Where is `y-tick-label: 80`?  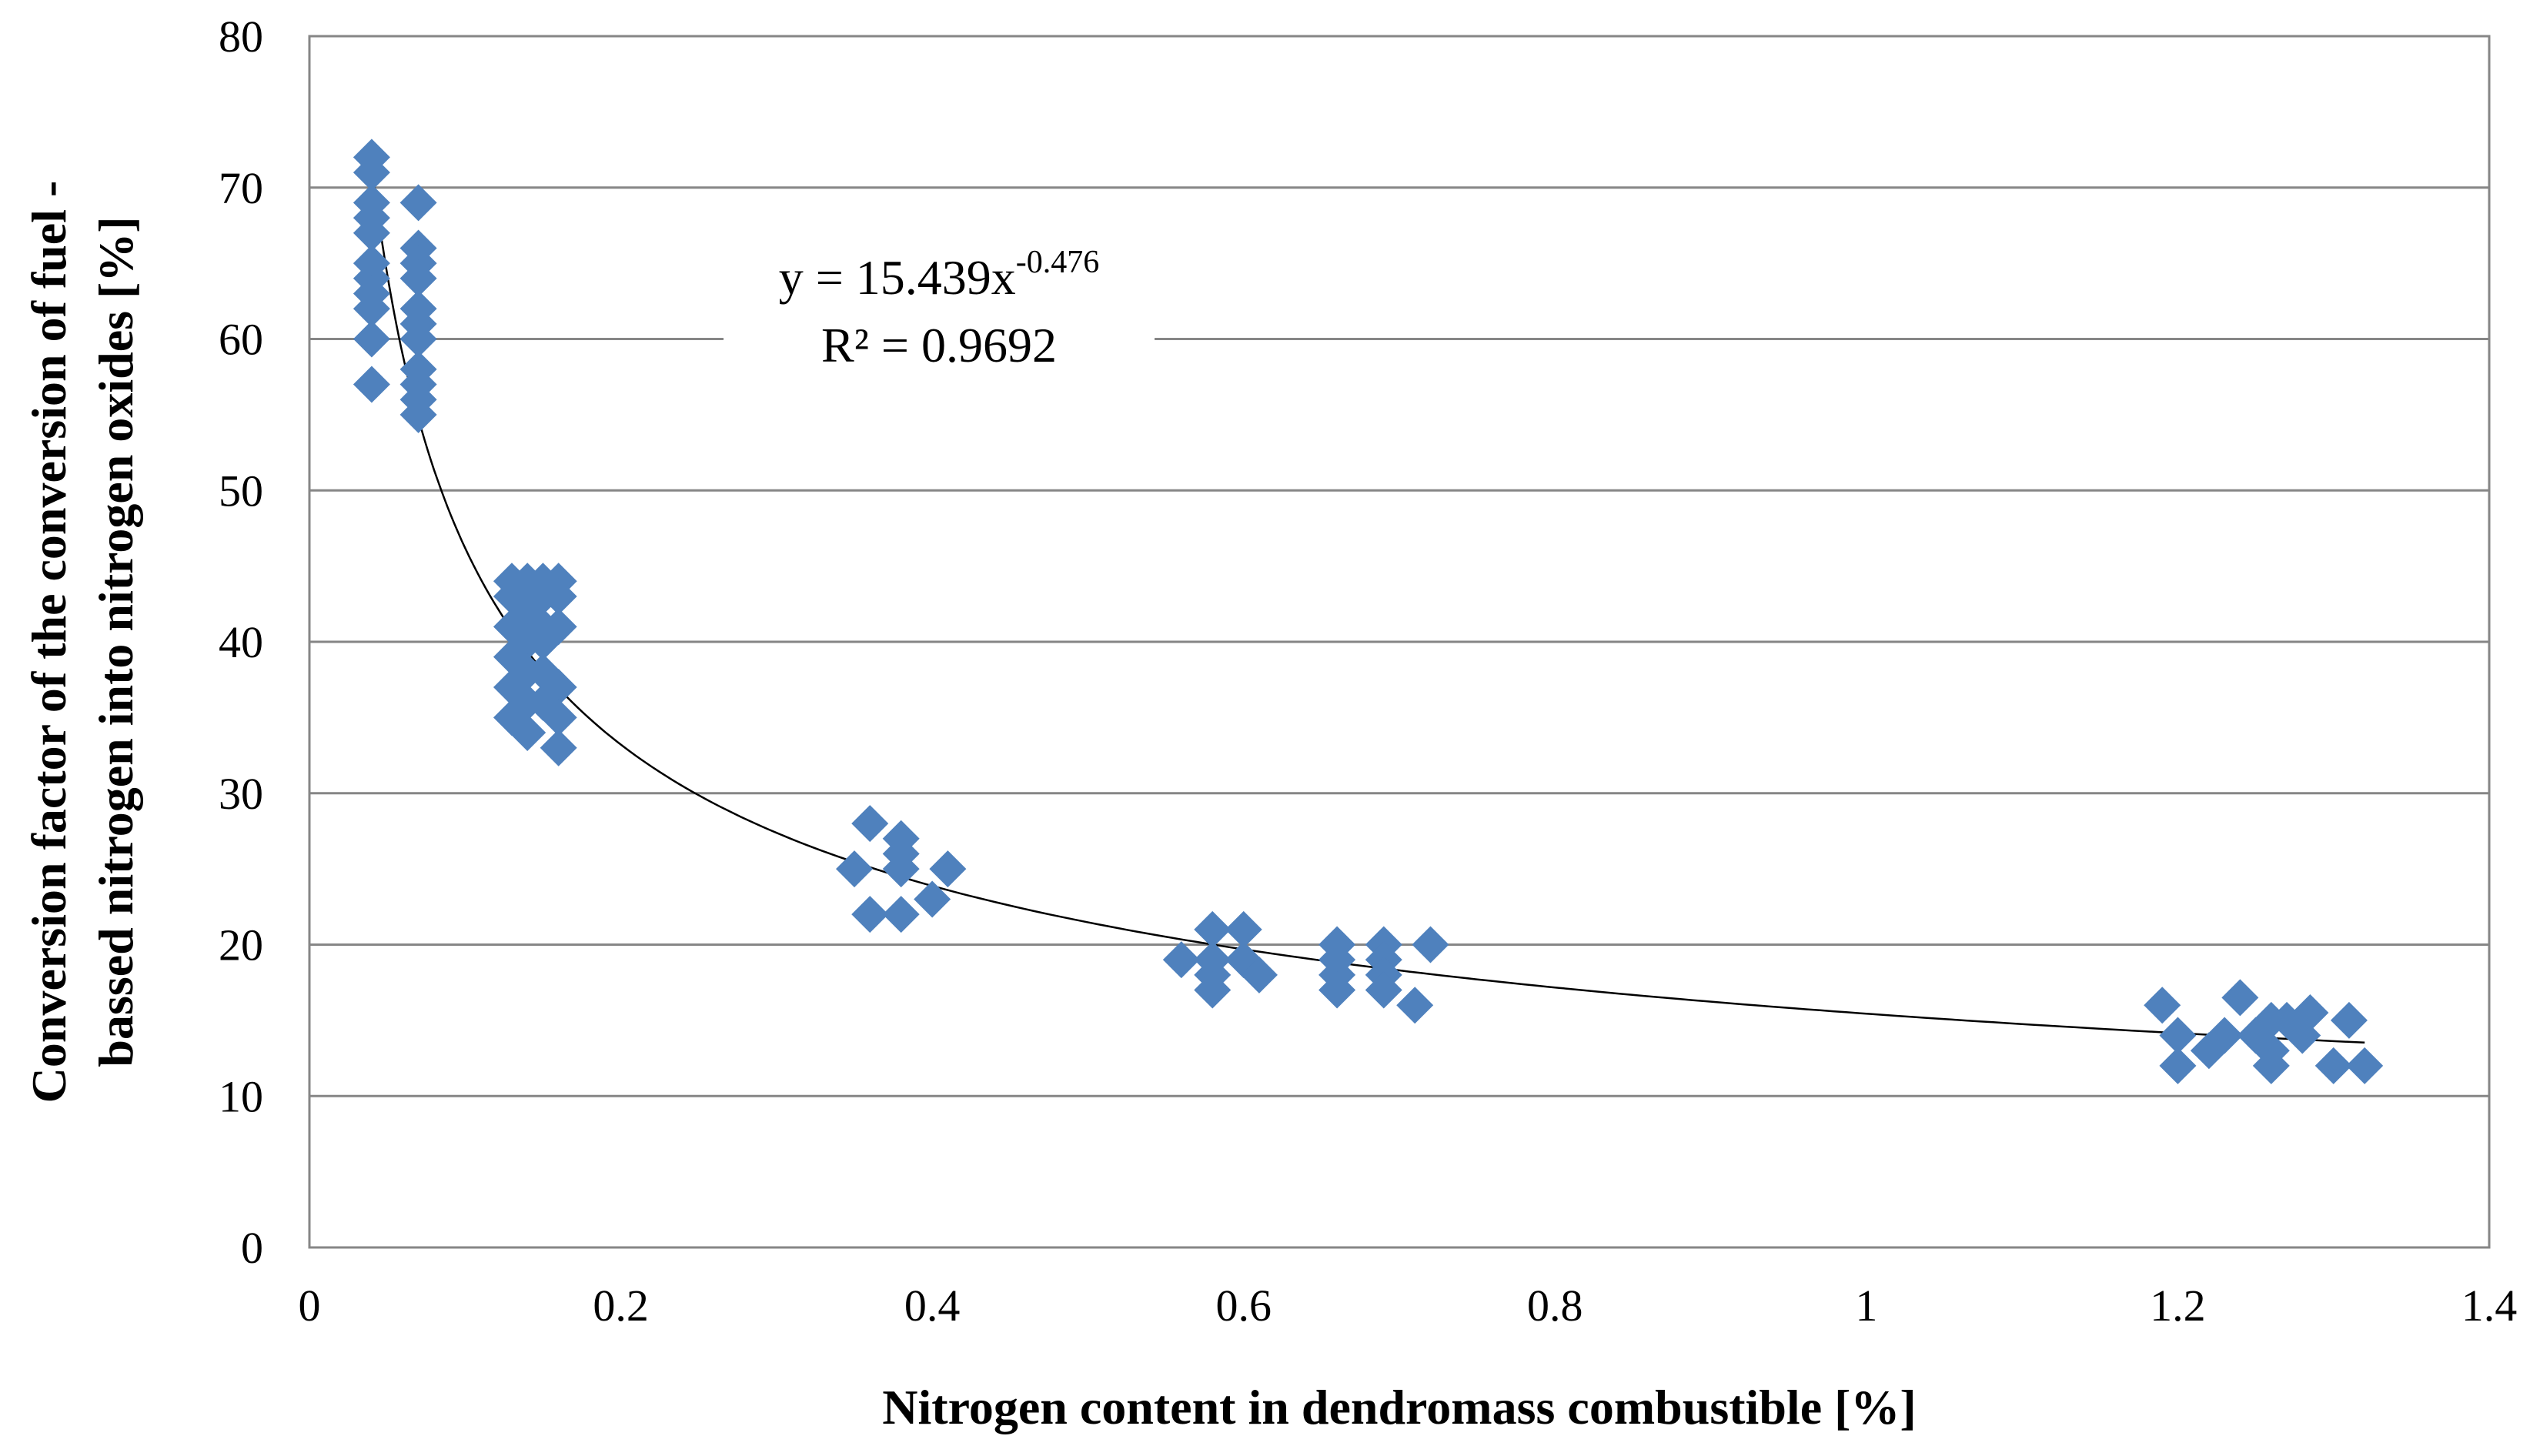
y-tick-label: 80 is located at coordinates (241, 37).